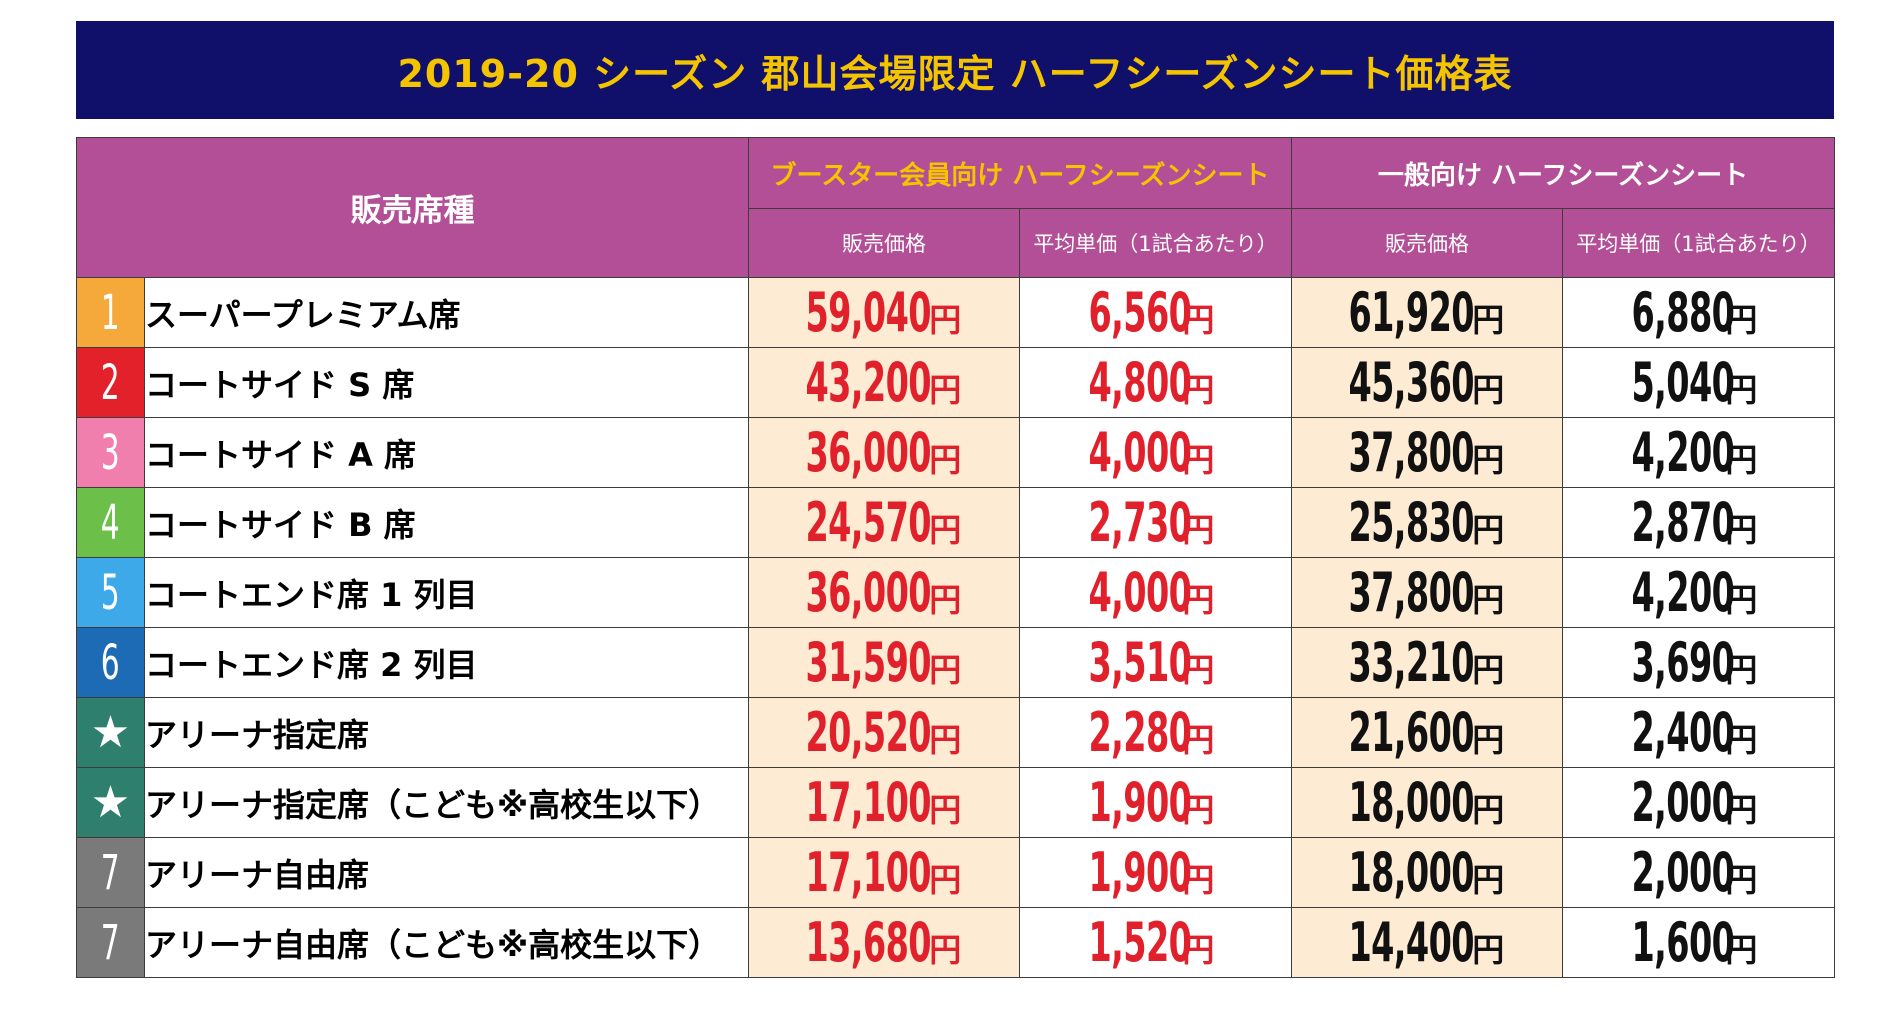 Image resolution: width=1900 pixels, height=1020 pixels. I want to click on booster-avg-cell: 1,900円, so click(1155, 872).